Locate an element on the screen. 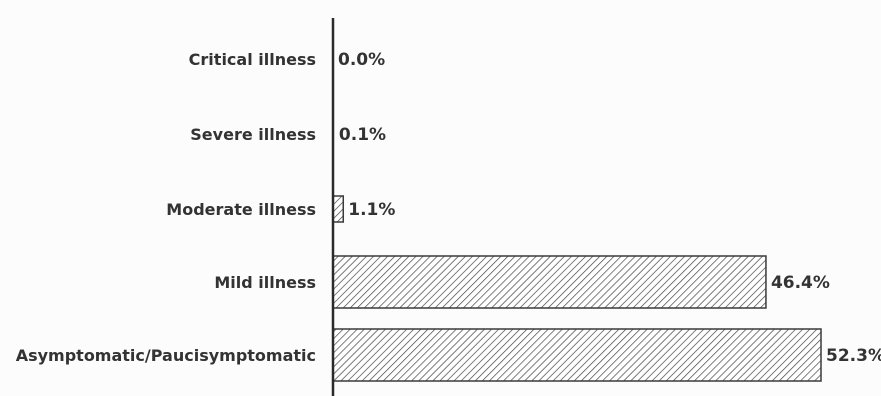  value-label-4: 52.3% is located at coordinates (853, 356).